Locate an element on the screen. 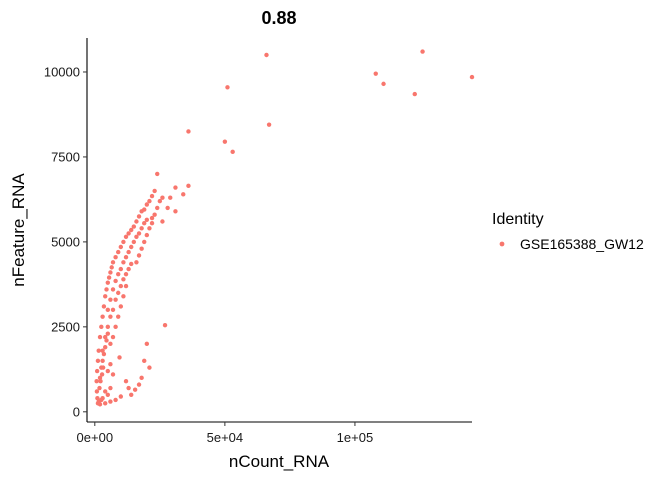 This screenshot has width=672, height=480. y-tick-label: 5000 is located at coordinates (65, 241).